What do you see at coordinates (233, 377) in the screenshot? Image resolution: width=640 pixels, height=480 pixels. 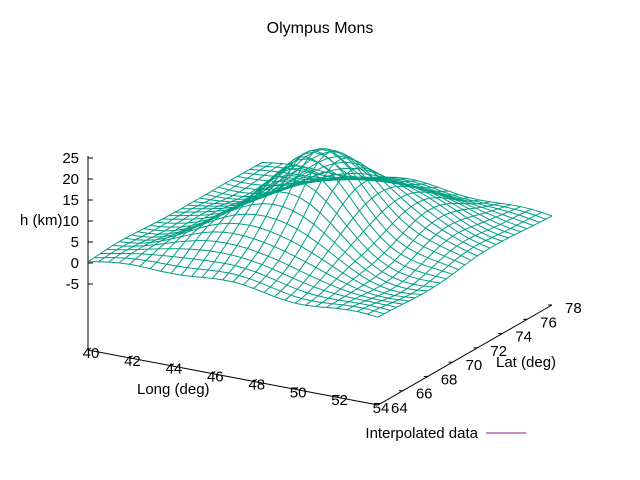 I see `x-axis-line` at bounding box center [233, 377].